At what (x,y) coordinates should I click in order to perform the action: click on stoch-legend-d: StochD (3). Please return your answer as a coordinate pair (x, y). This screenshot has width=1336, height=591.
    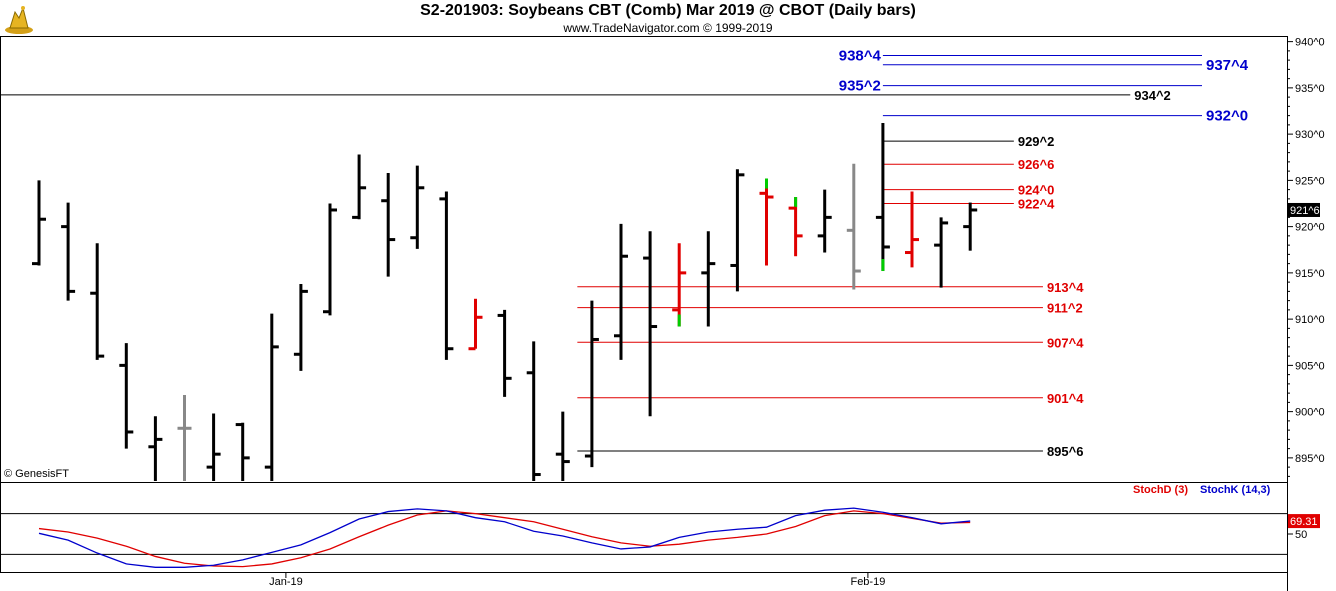
    Looking at the image, I should click on (1160, 490).